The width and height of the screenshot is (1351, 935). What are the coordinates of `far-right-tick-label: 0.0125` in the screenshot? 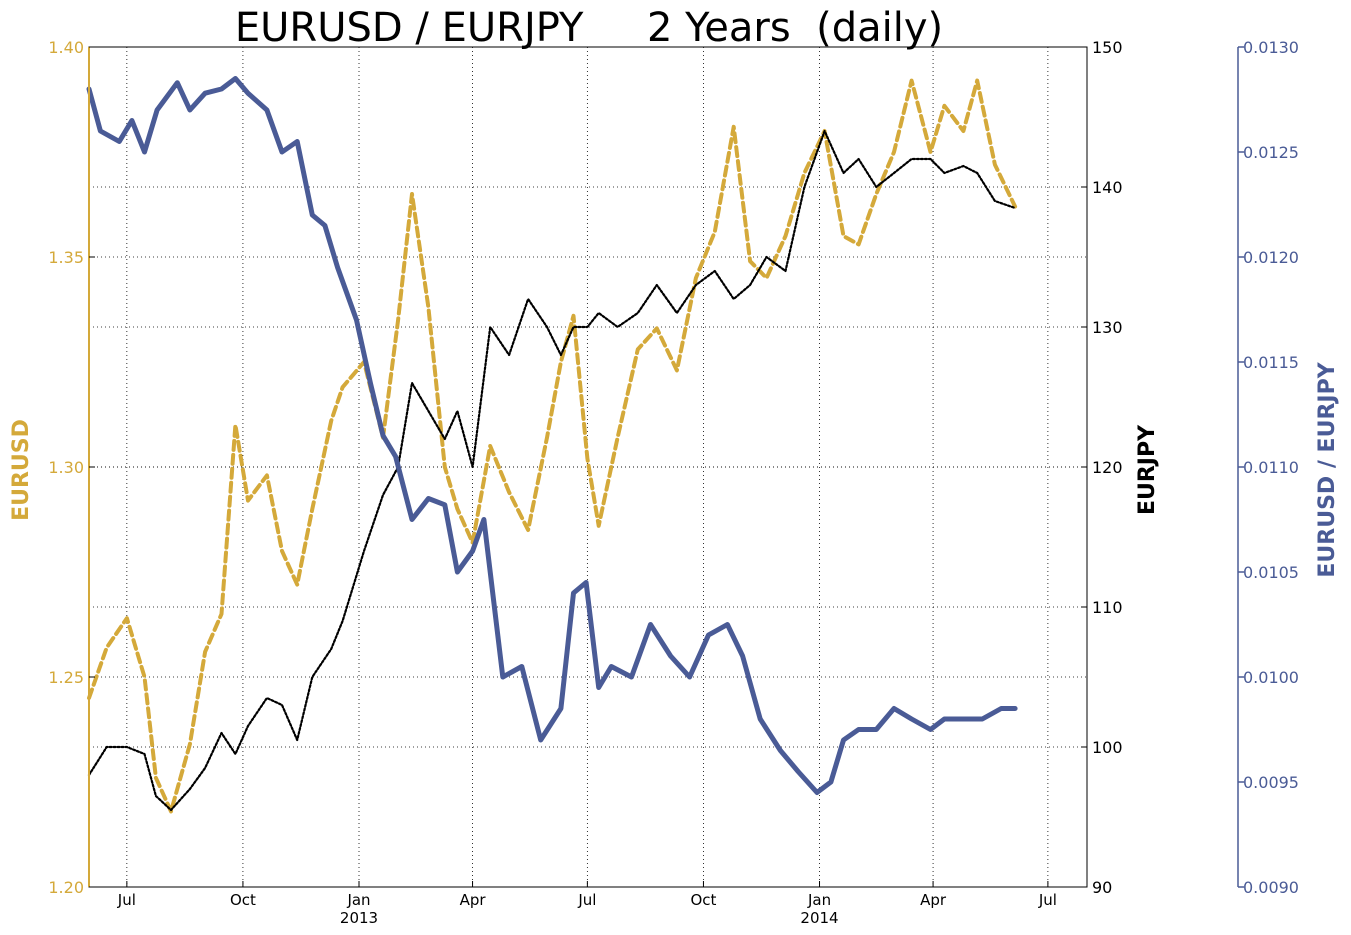 It's located at (1271, 152).